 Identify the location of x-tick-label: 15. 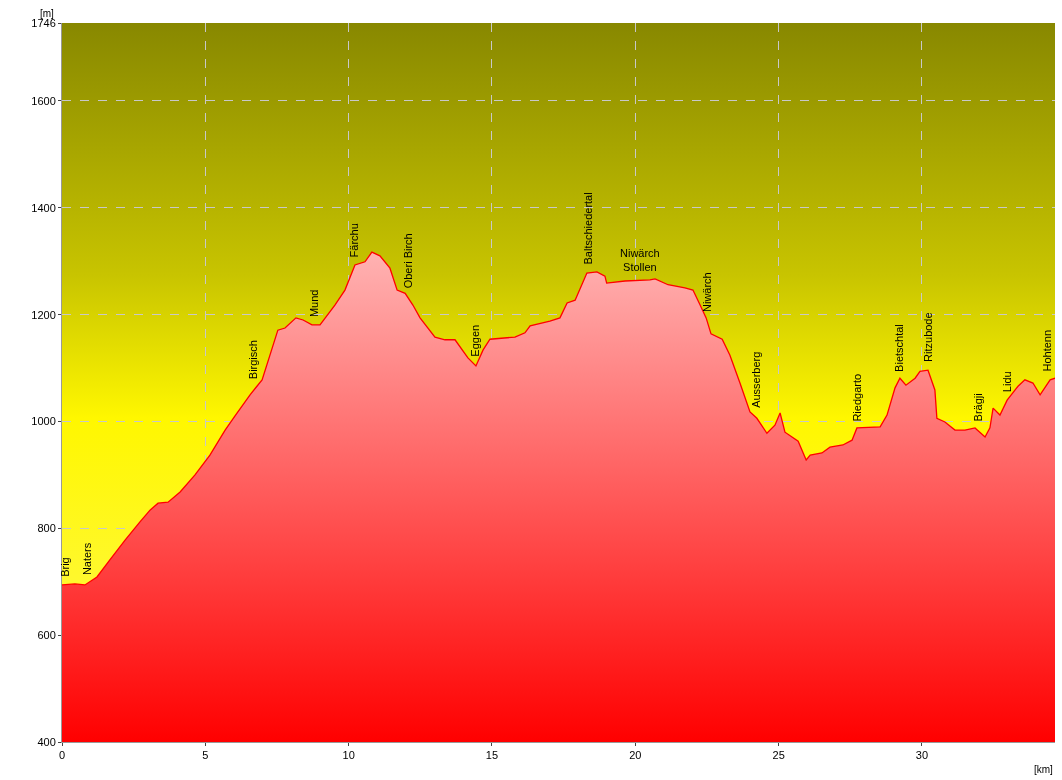
(492, 755).